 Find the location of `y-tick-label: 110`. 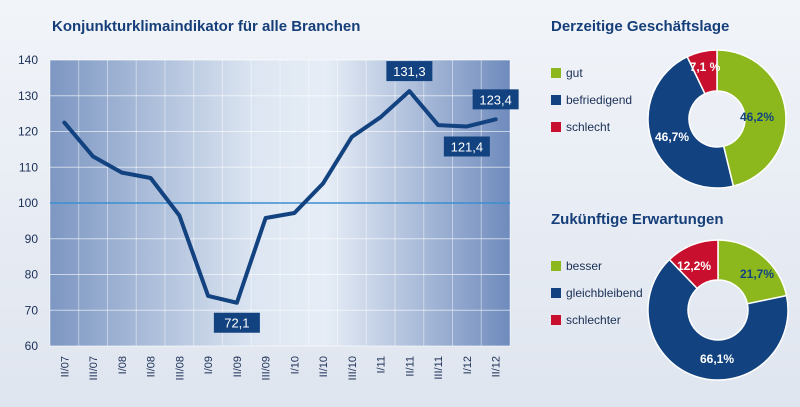

y-tick-label: 110 is located at coordinates (28, 167).